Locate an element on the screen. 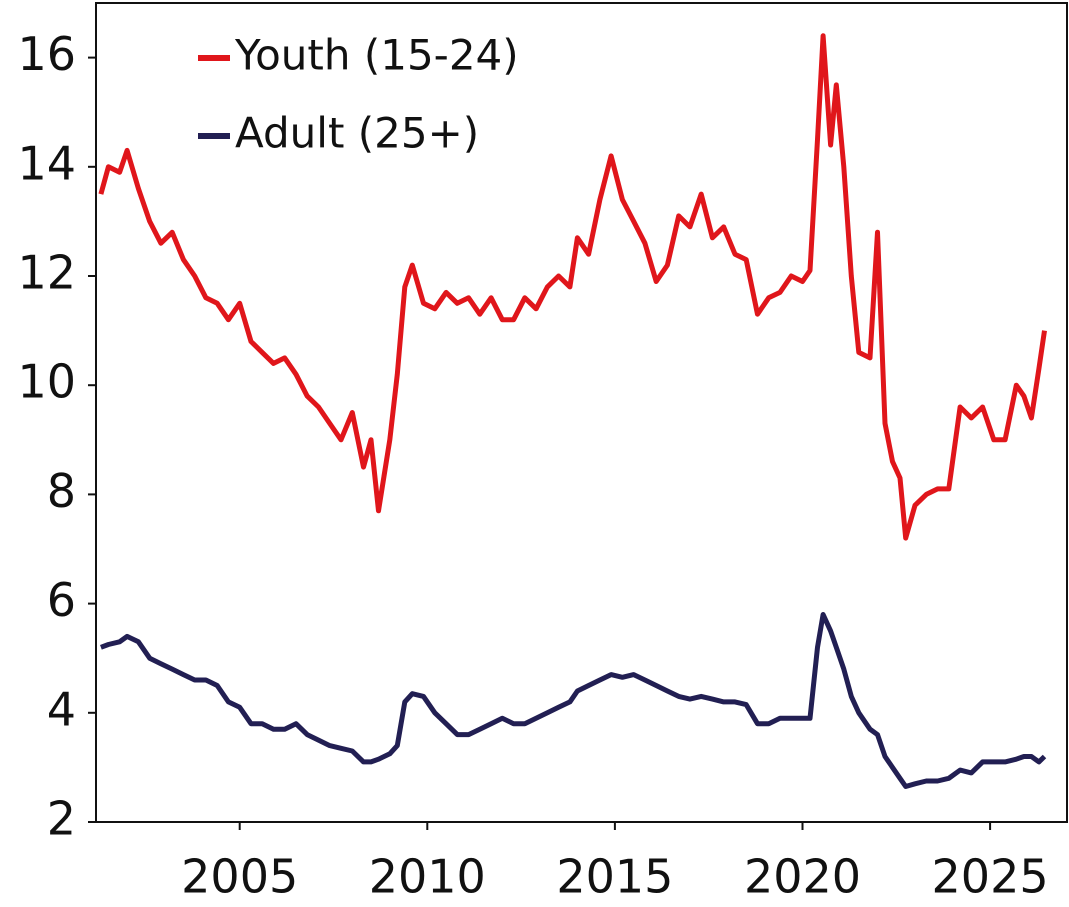 The image size is (1069, 907). legend-label: Youth (15-24) is located at coordinates (376, 55).